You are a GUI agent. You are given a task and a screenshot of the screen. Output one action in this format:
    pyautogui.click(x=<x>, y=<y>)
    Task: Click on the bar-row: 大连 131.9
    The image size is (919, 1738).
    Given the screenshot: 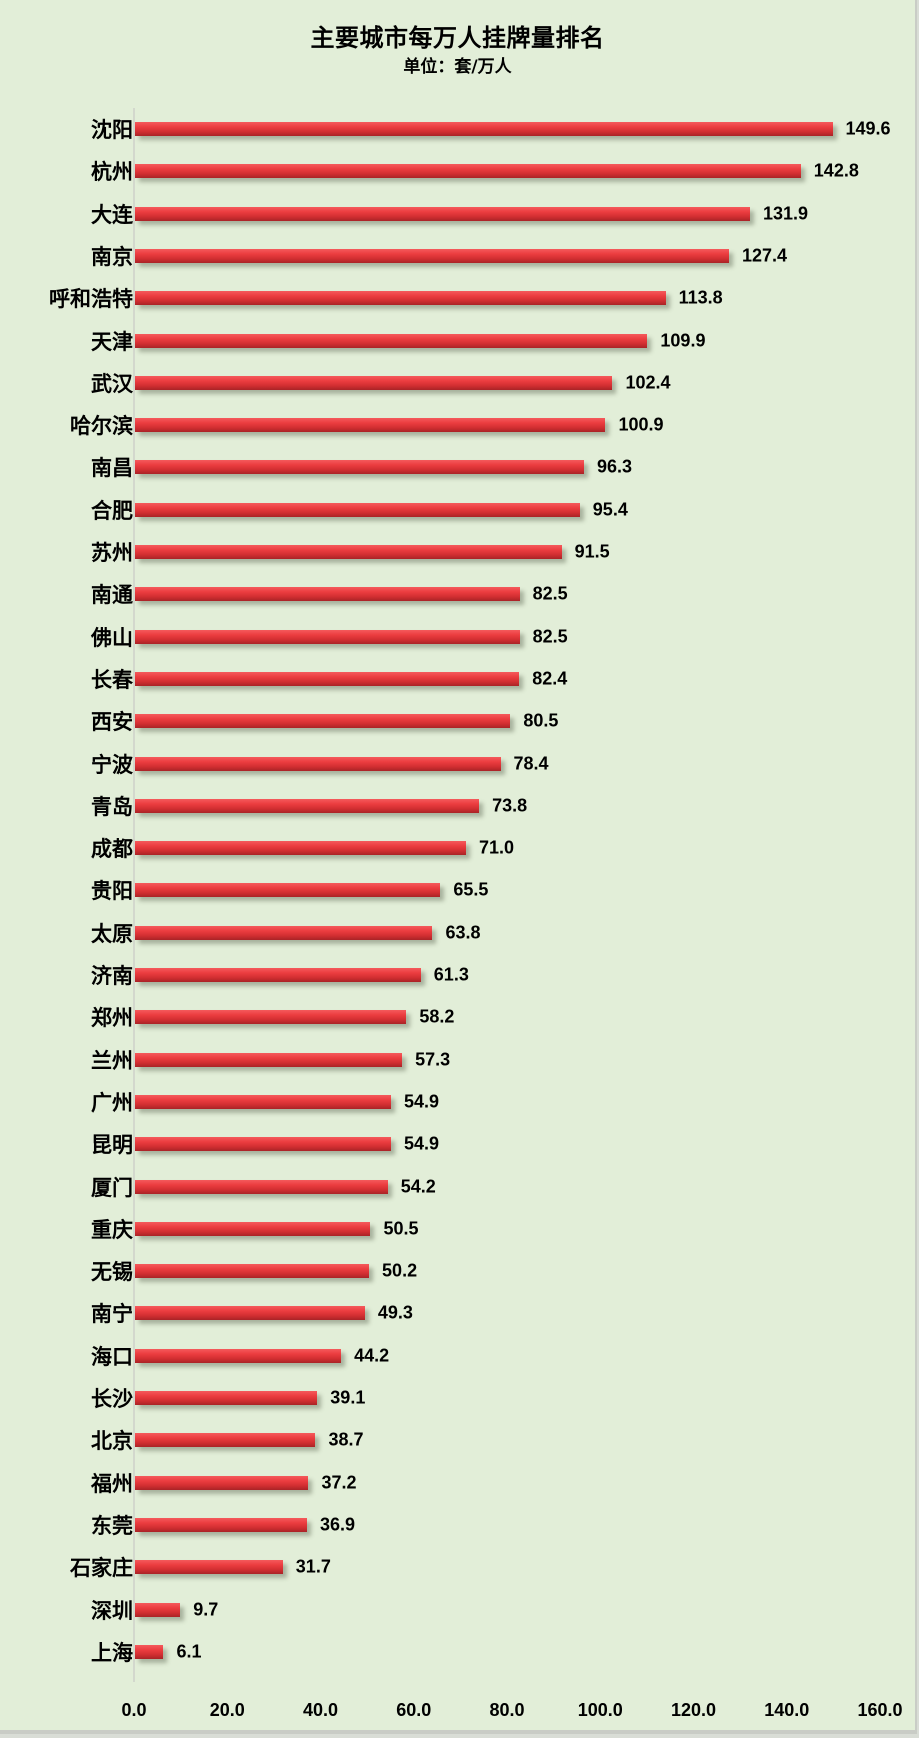 What is the action you would take?
    pyautogui.click(x=458, y=214)
    